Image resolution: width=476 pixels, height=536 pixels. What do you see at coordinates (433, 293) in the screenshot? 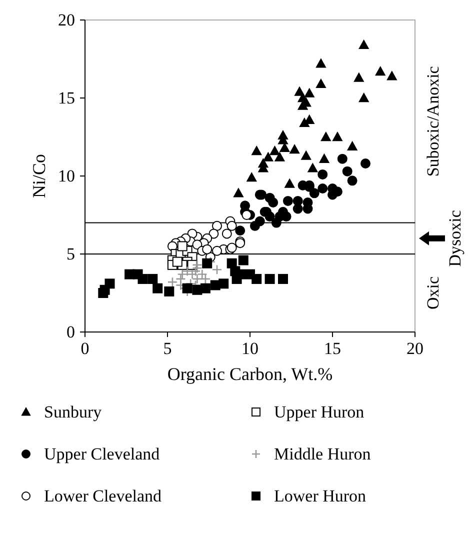
I see `text: Oxic` at bounding box center [433, 293].